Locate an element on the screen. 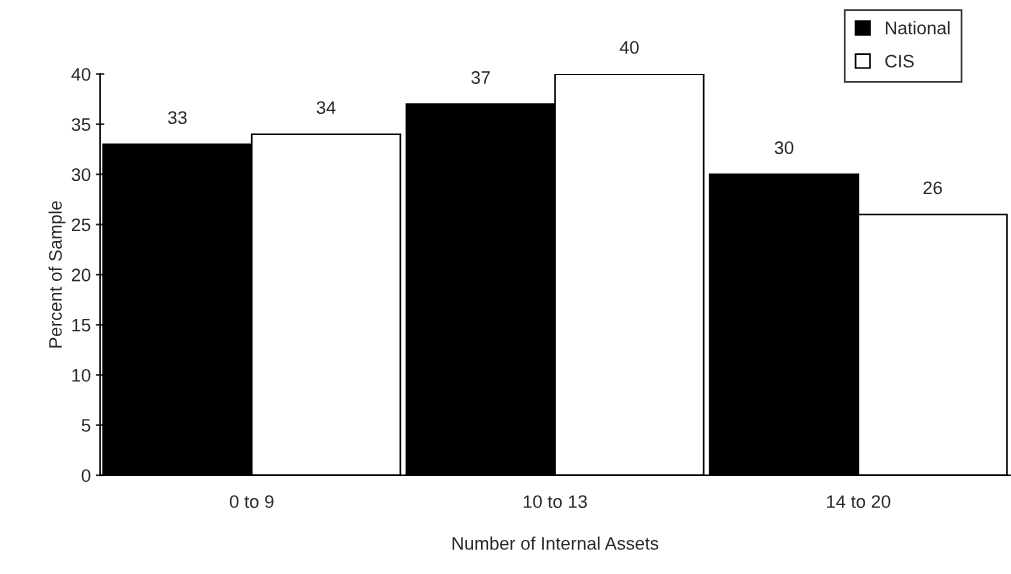 This screenshot has width=1011, height=574. data-label: 34 is located at coordinates (326, 107).